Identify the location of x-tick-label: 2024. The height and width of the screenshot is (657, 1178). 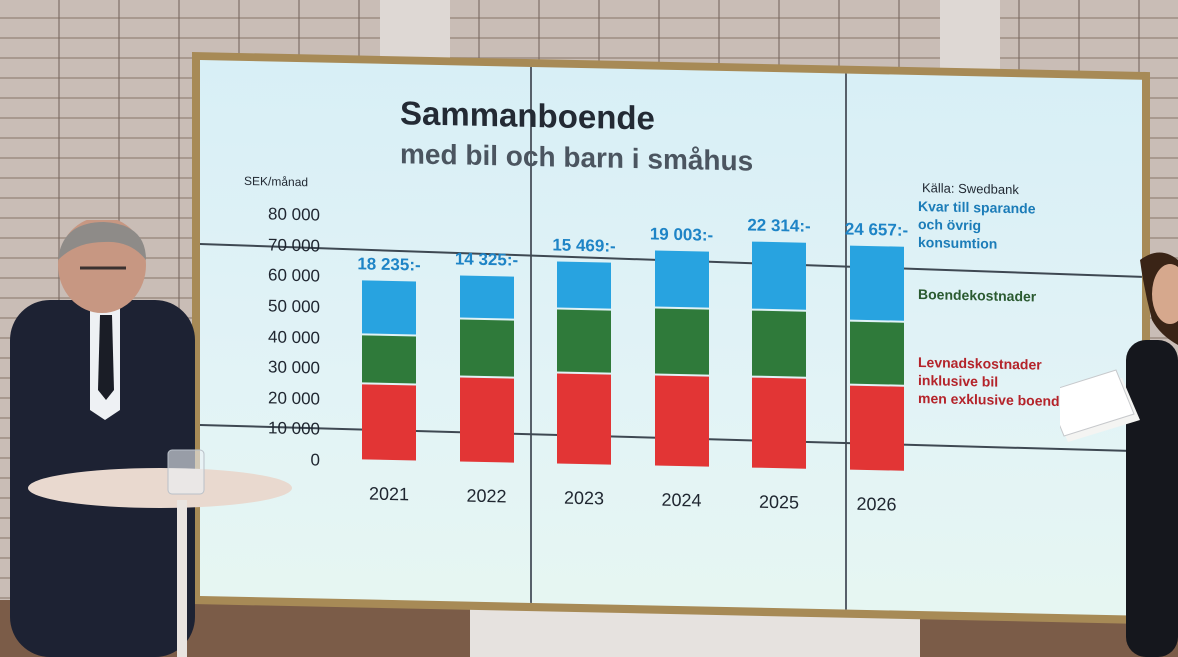
(681, 500).